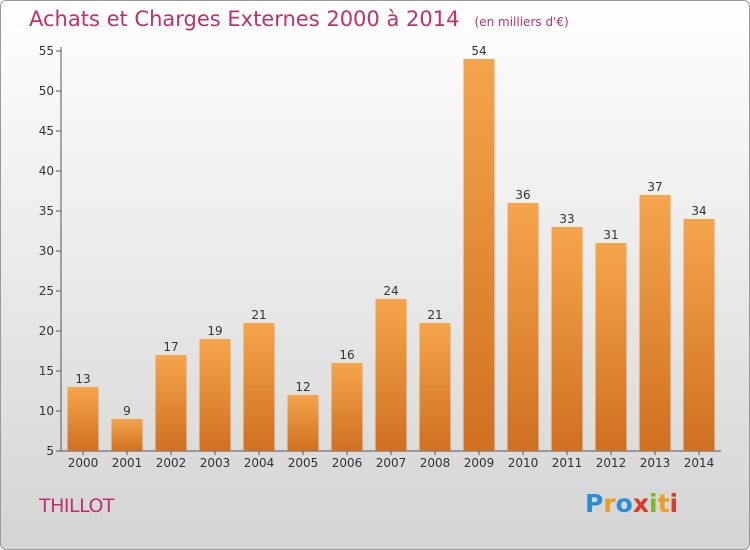 The image size is (750, 550). What do you see at coordinates (655, 463) in the screenshot?
I see `x-tick-label: 2013` at bounding box center [655, 463].